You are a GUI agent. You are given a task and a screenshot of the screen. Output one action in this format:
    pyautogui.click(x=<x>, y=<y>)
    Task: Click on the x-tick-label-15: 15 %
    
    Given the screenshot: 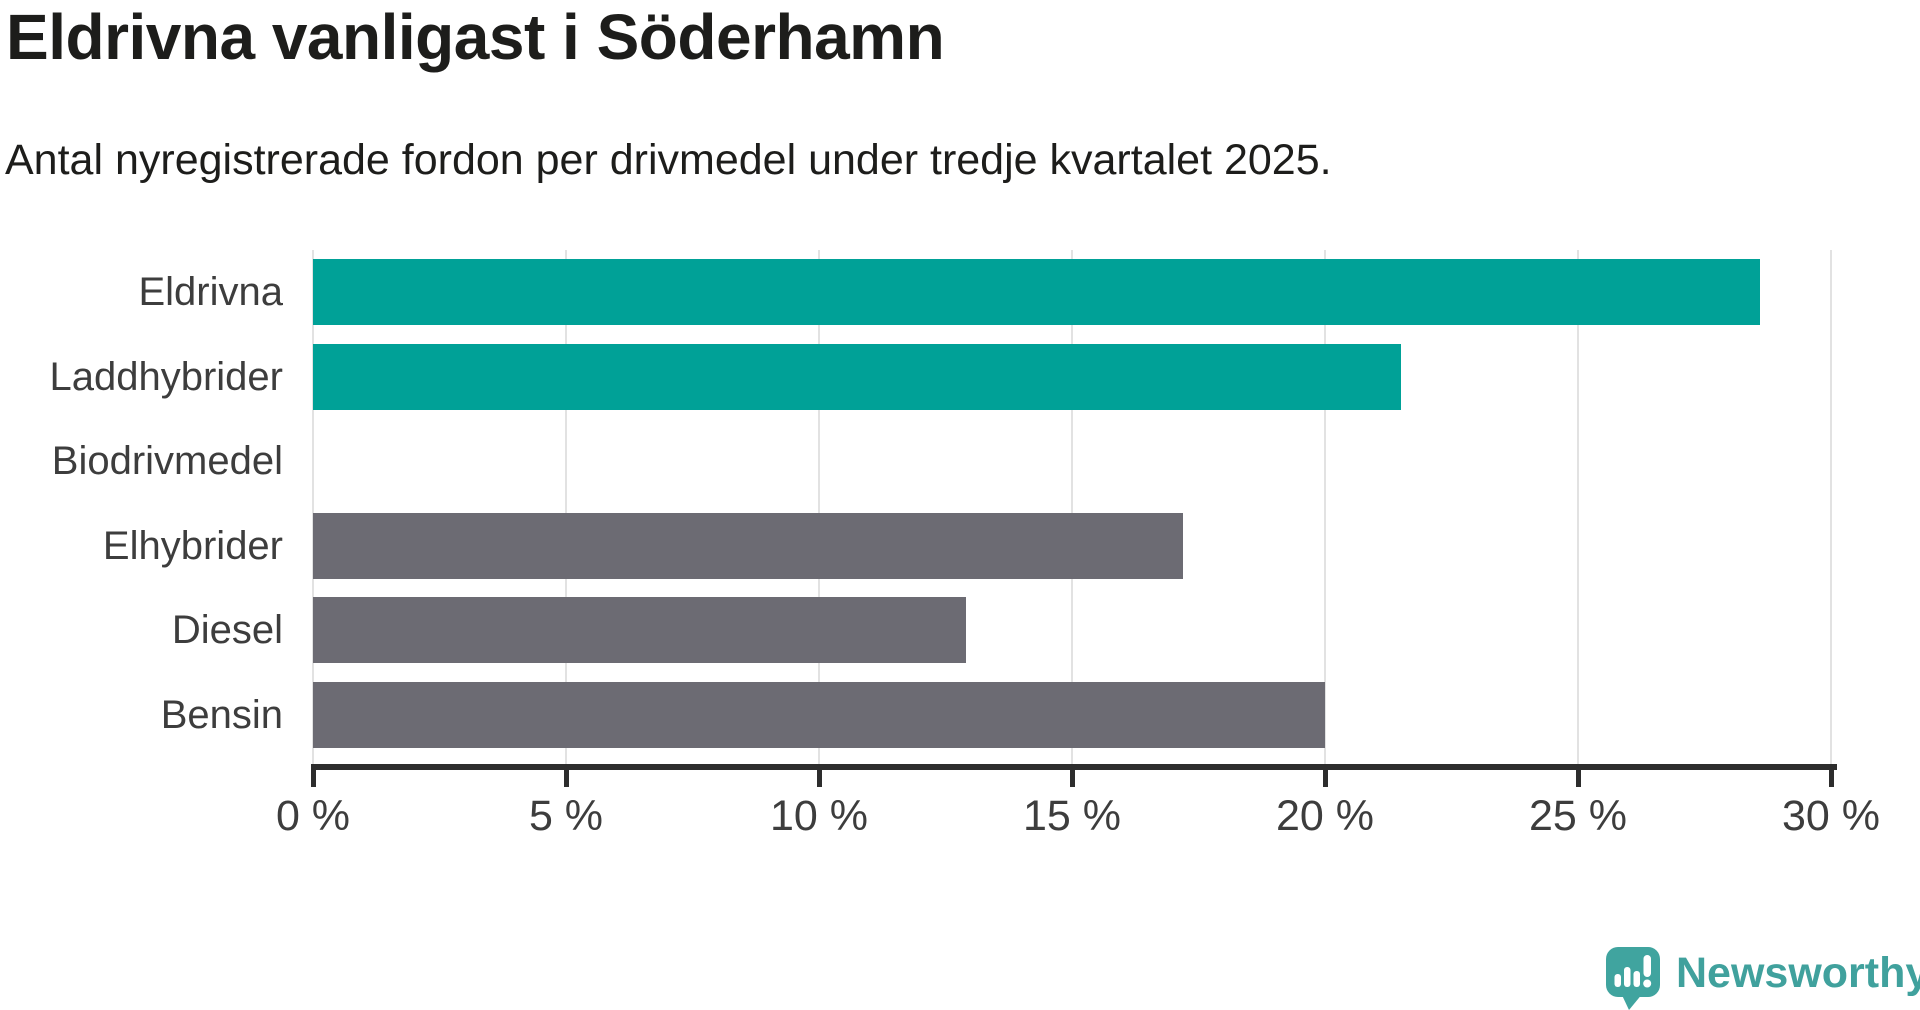 What is the action you would take?
    pyautogui.click(x=1071, y=816)
    